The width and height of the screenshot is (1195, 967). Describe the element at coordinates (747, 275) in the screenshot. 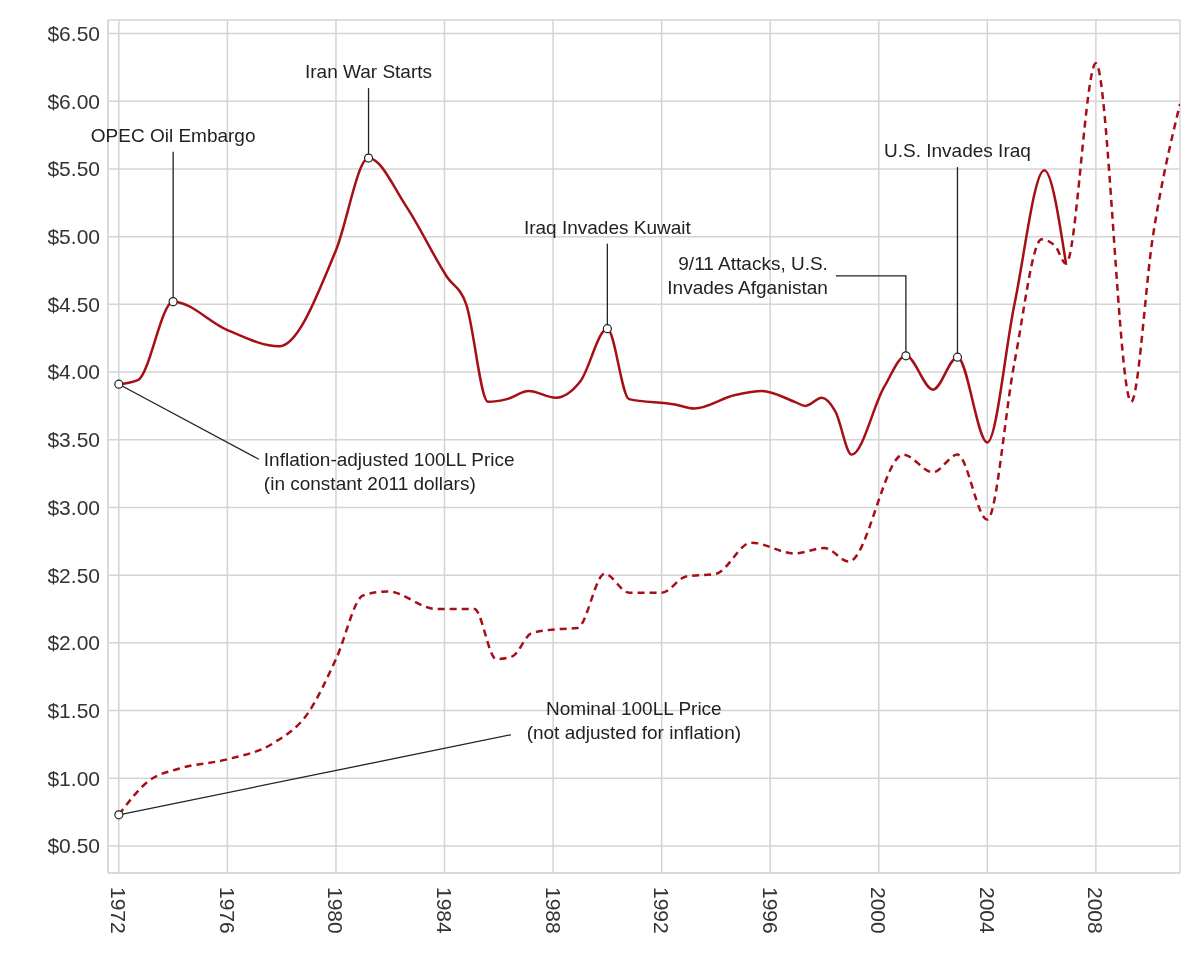

I see `annotation: 9/11 Attacks, U.S. Invades Afganistan` at that location.